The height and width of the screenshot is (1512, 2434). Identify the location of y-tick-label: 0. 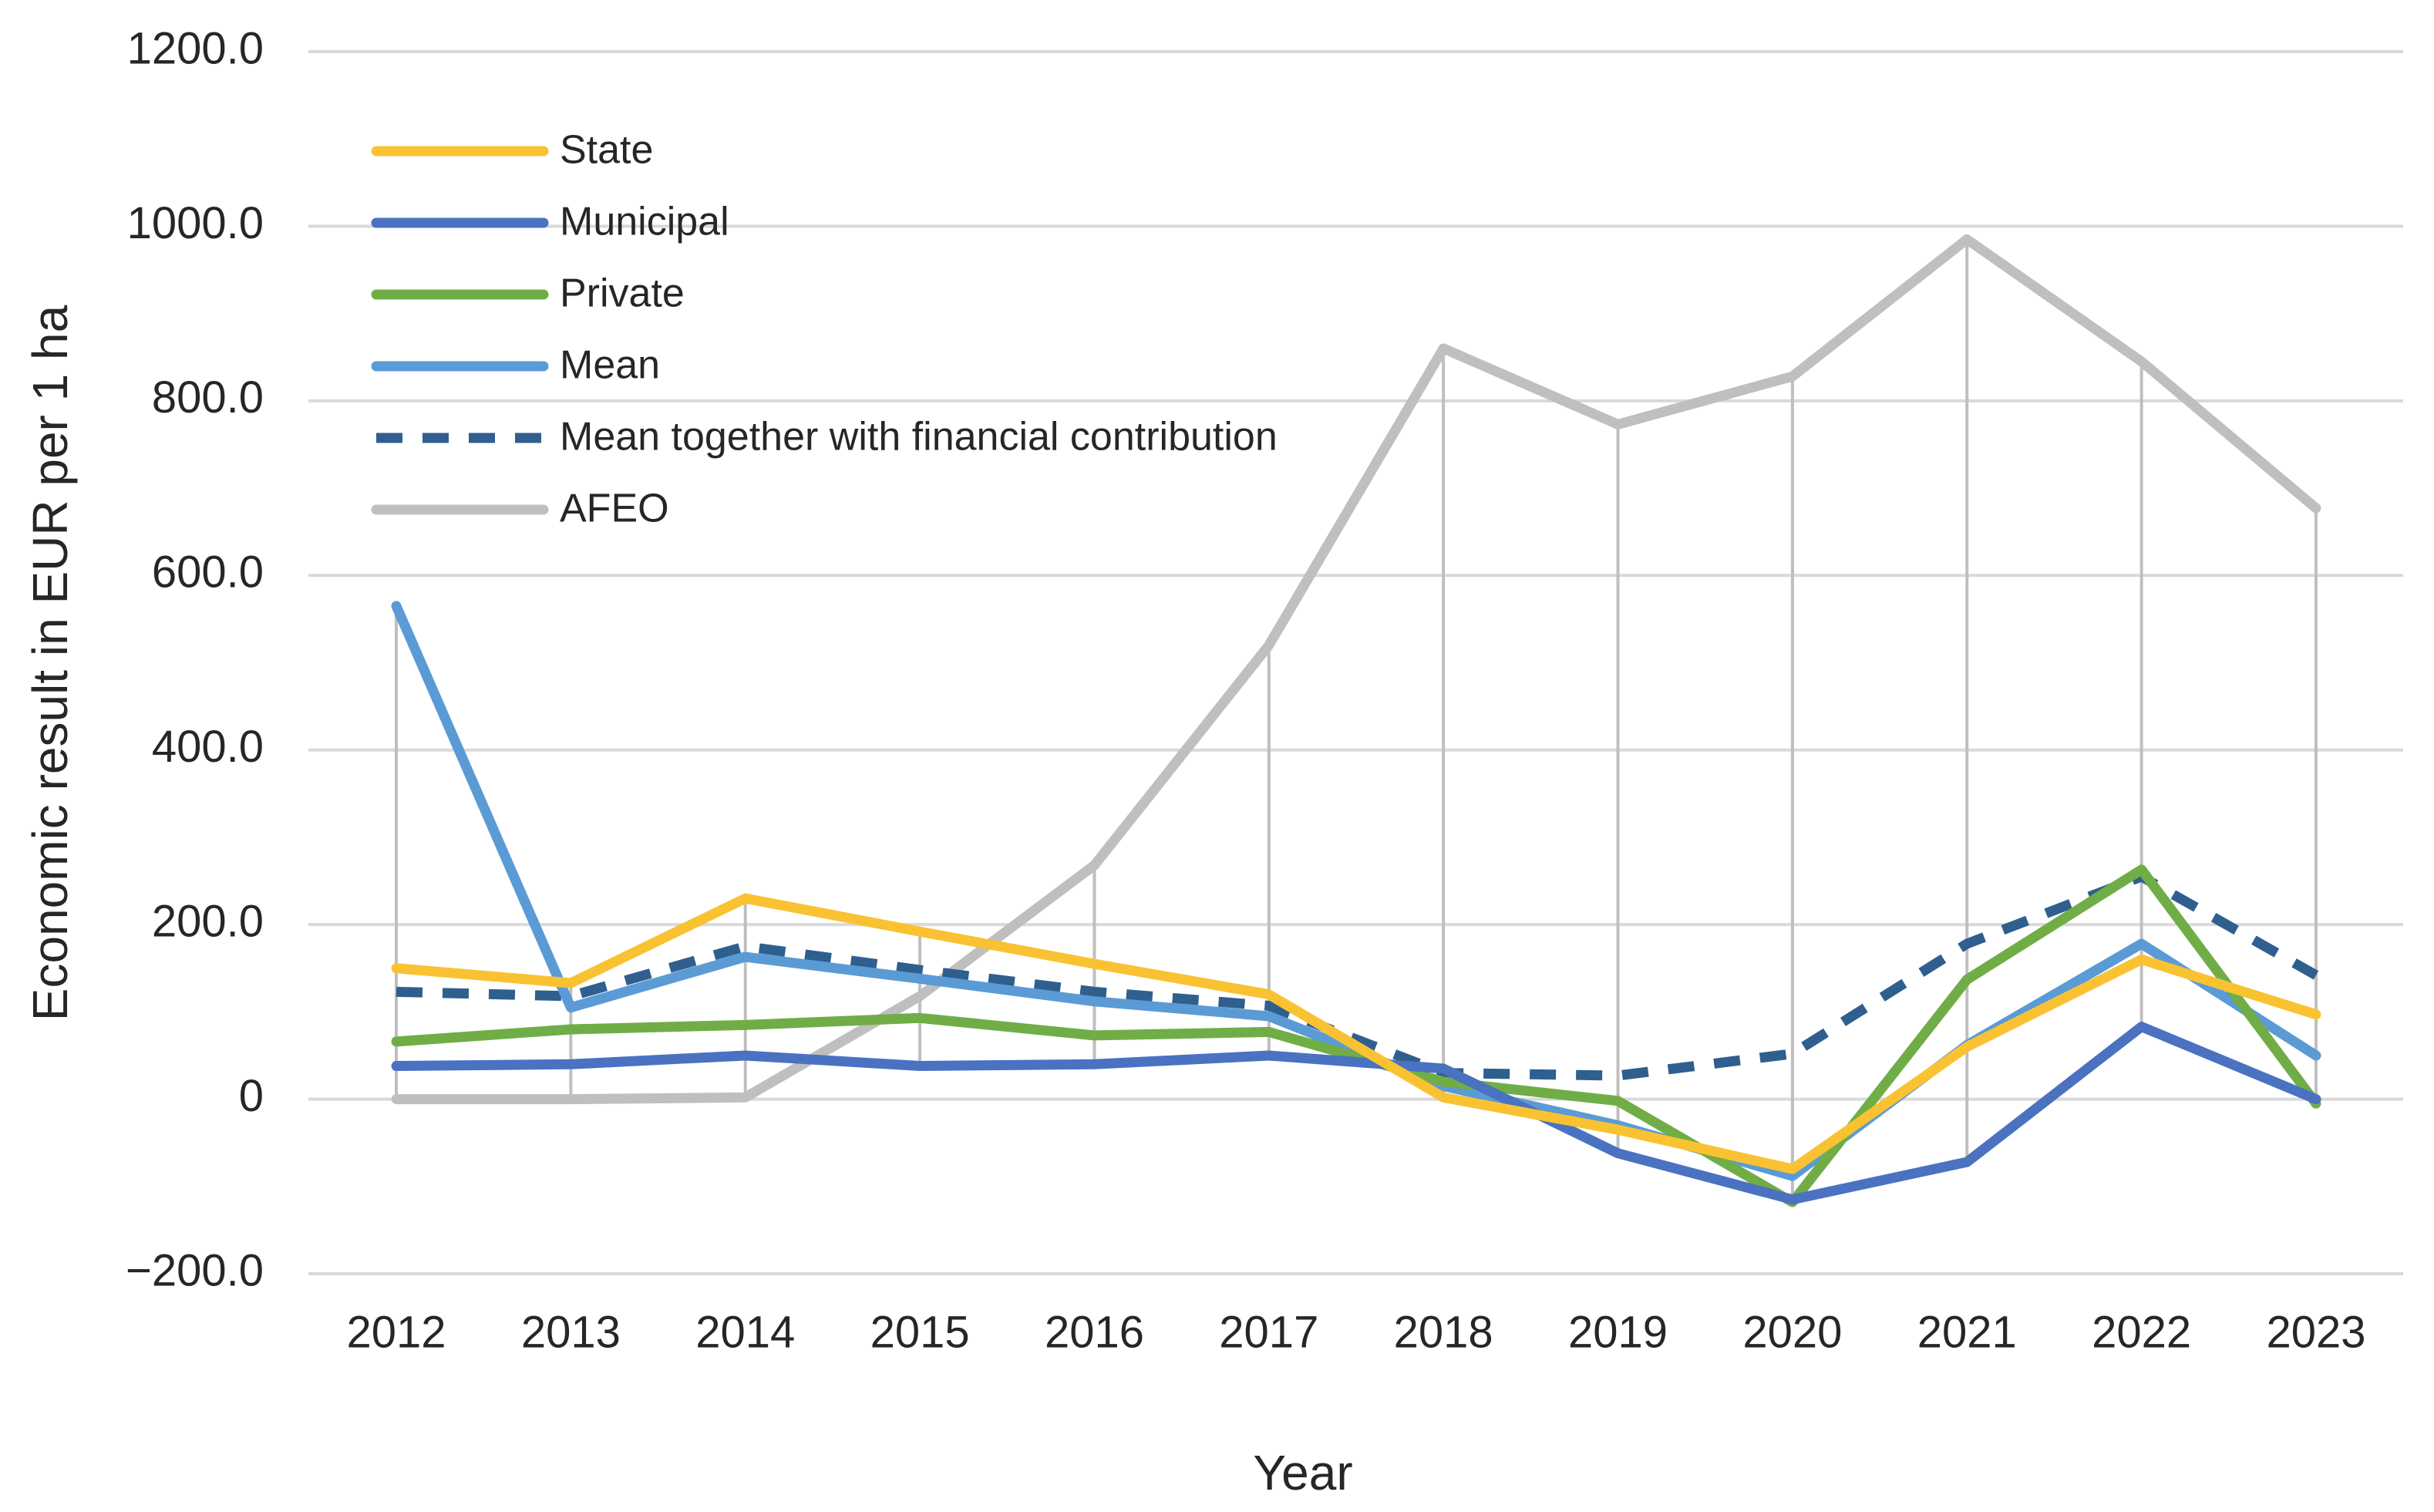
(252, 1096).